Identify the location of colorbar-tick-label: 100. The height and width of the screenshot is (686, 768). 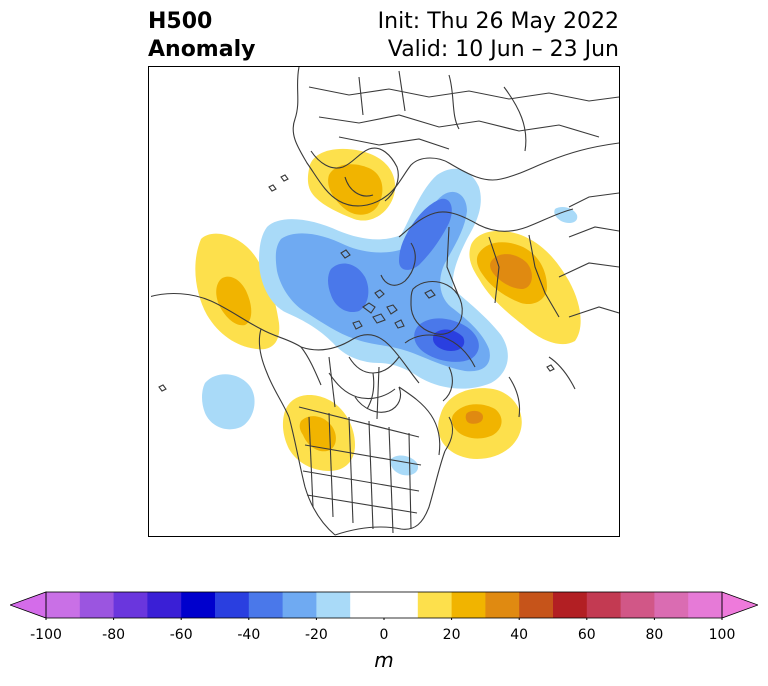
(722, 635).